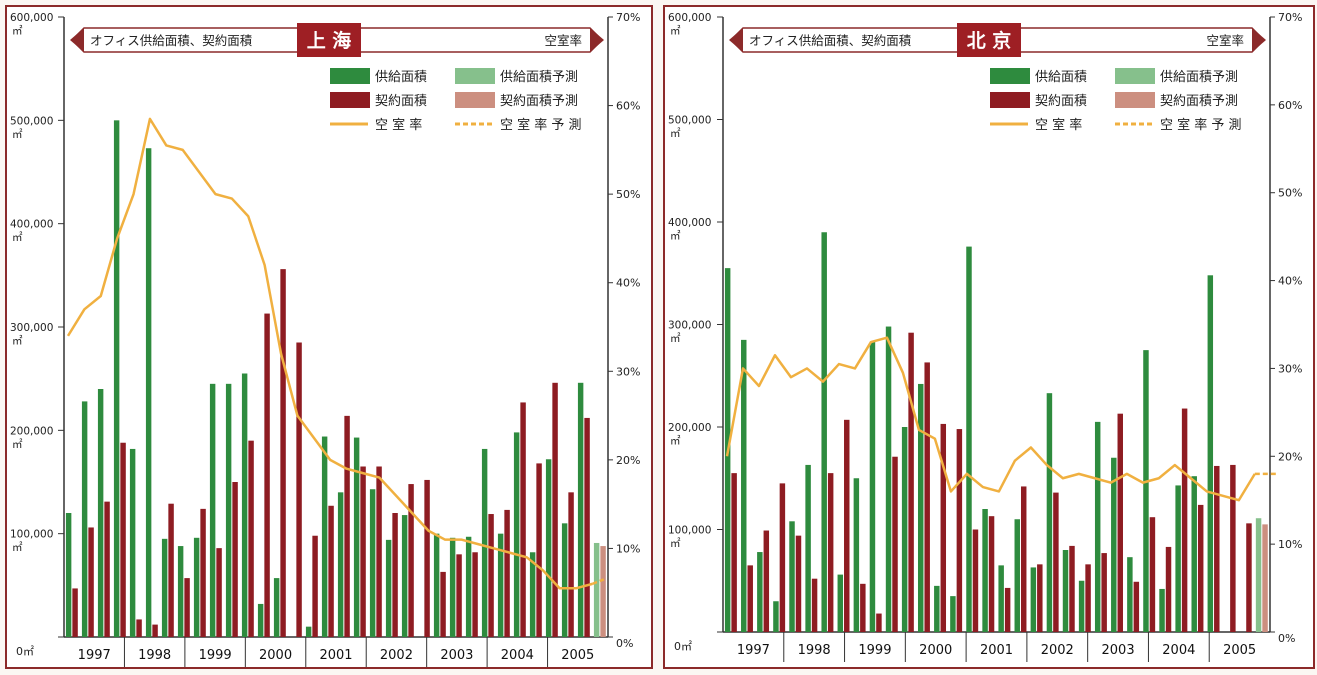 The image size is (1317, 675). I want to click on y2-tick-label: 10%, so click(1290, 544).